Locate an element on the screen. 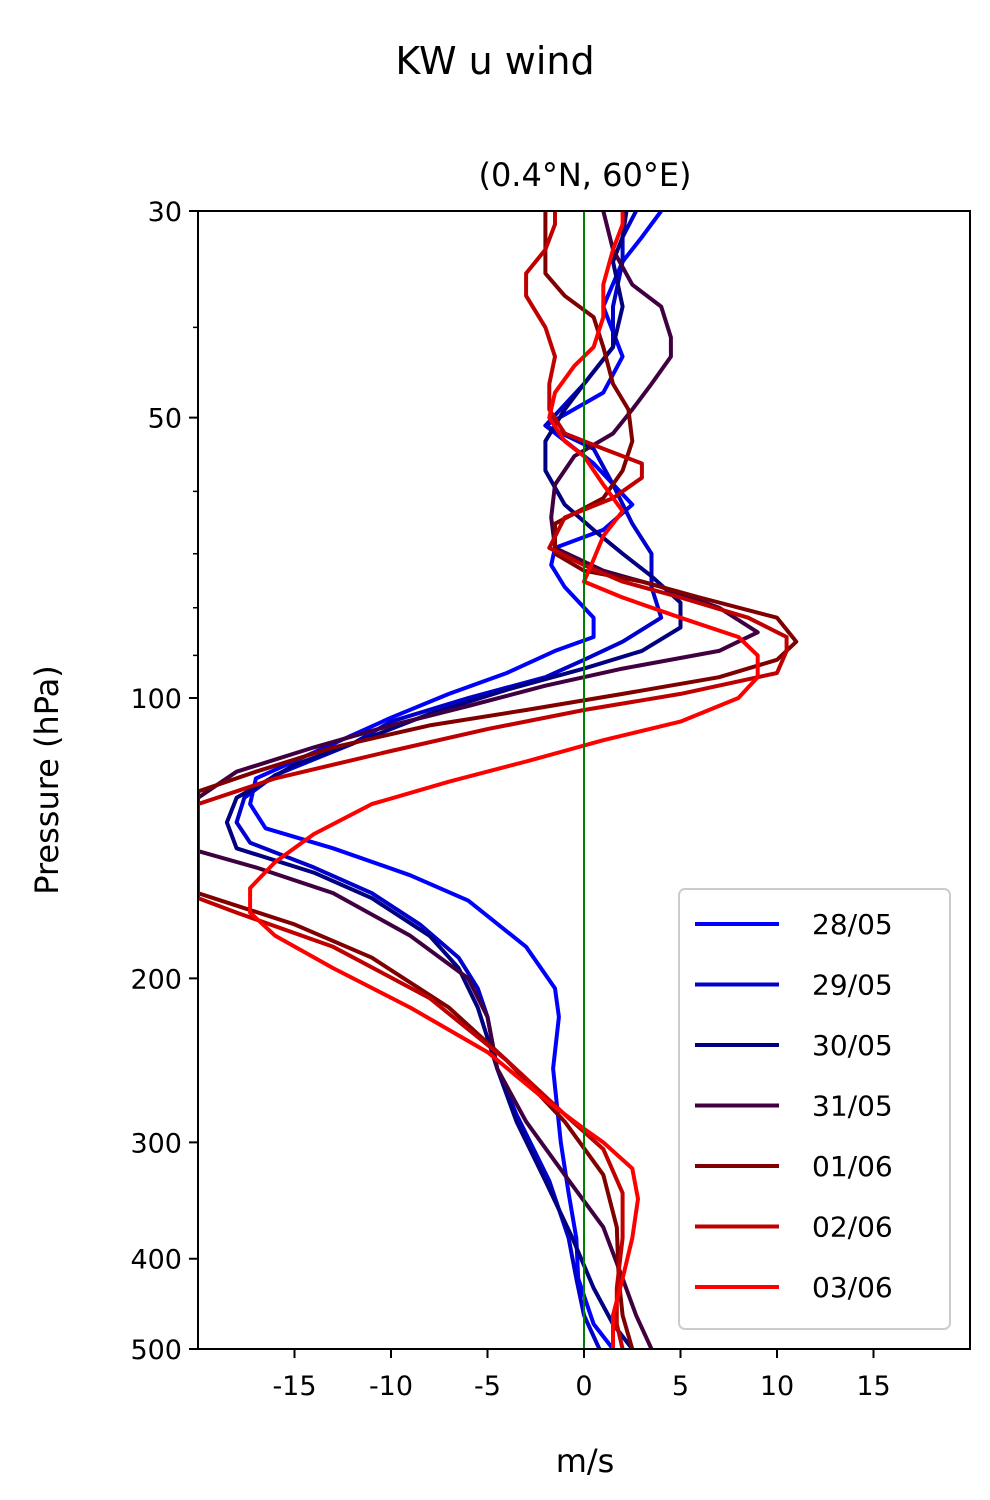 The height and width of the screenshot is (1500, 990). y-tick-label: 200 is located at coordinates (156, 979).